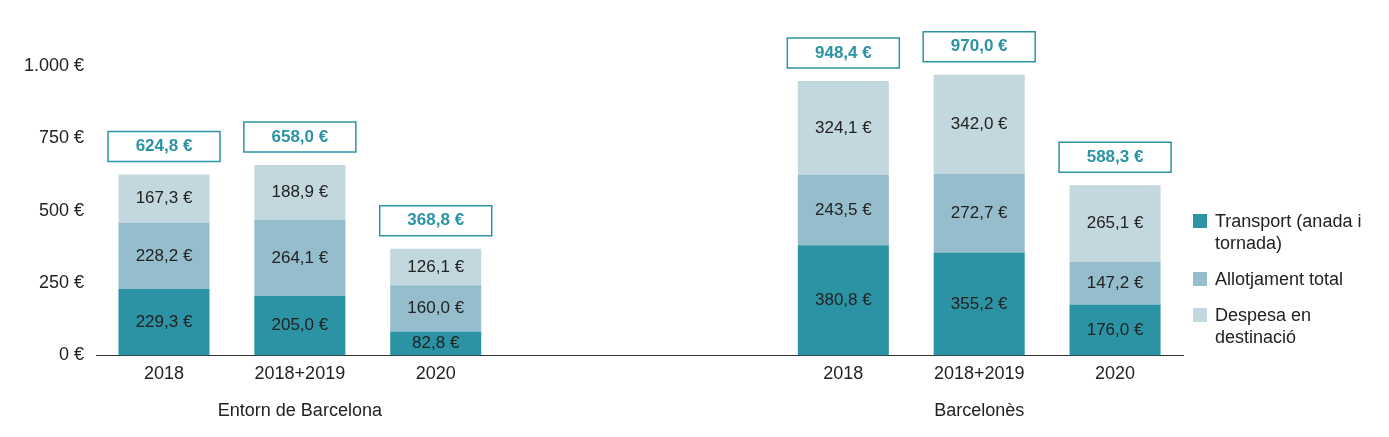 This screenshot has width=1389, height=437. What do you see at coordinates (436, 266) in the screenshot?
I see `data-label: 126,1 €` at bounding box center [436, 266].